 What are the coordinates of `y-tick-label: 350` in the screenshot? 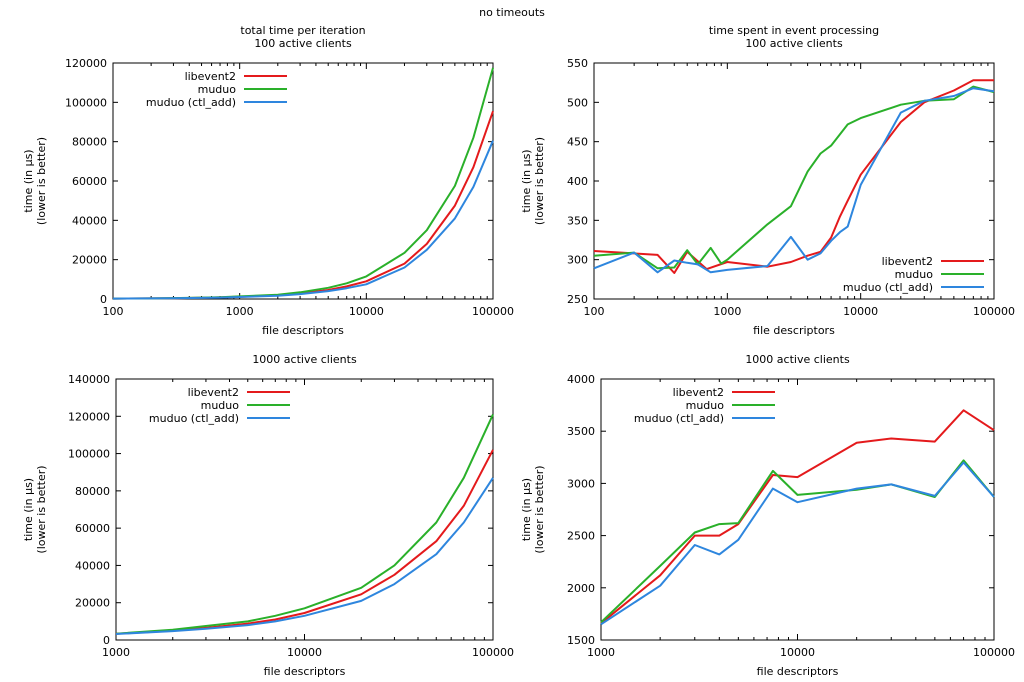 It's located at (577, 220).